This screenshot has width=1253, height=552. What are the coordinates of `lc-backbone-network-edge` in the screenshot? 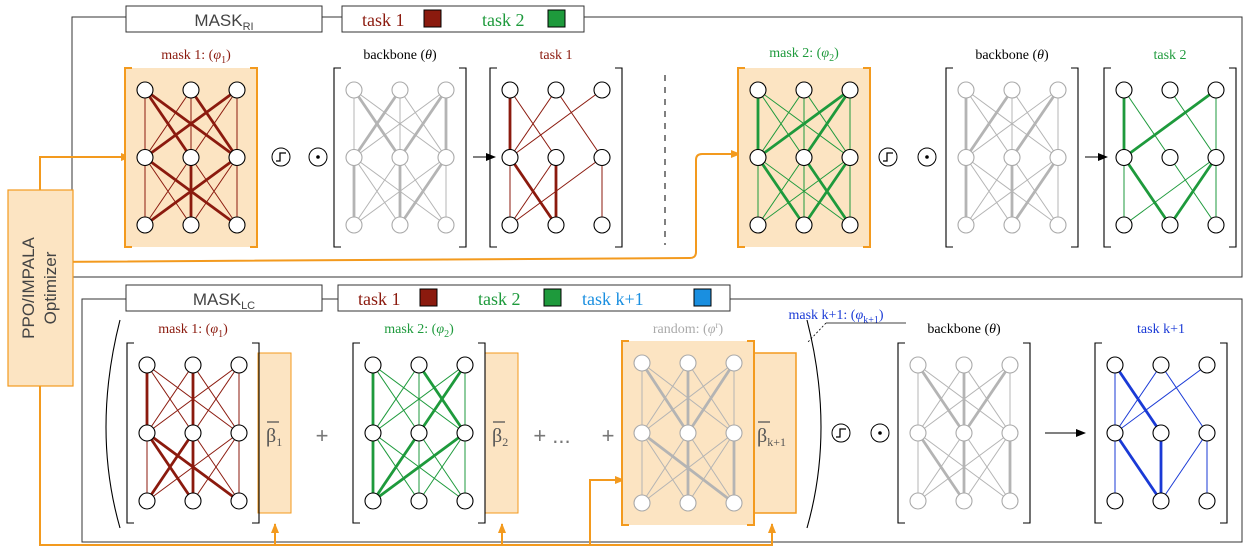 It's located at (941, 399).